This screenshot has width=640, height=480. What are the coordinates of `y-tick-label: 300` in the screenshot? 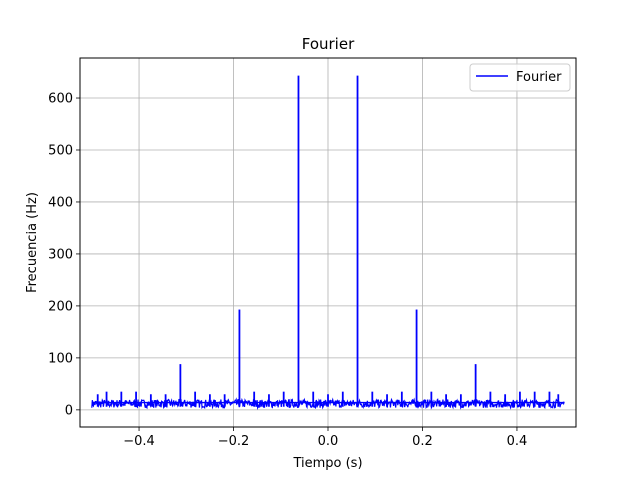 It's located at (60, 254).